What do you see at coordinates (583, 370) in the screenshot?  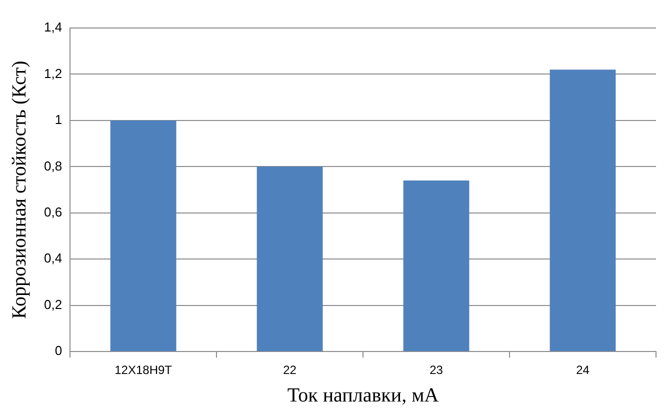 I see `x-tick-label: 24` at bounding box center [583, 370].